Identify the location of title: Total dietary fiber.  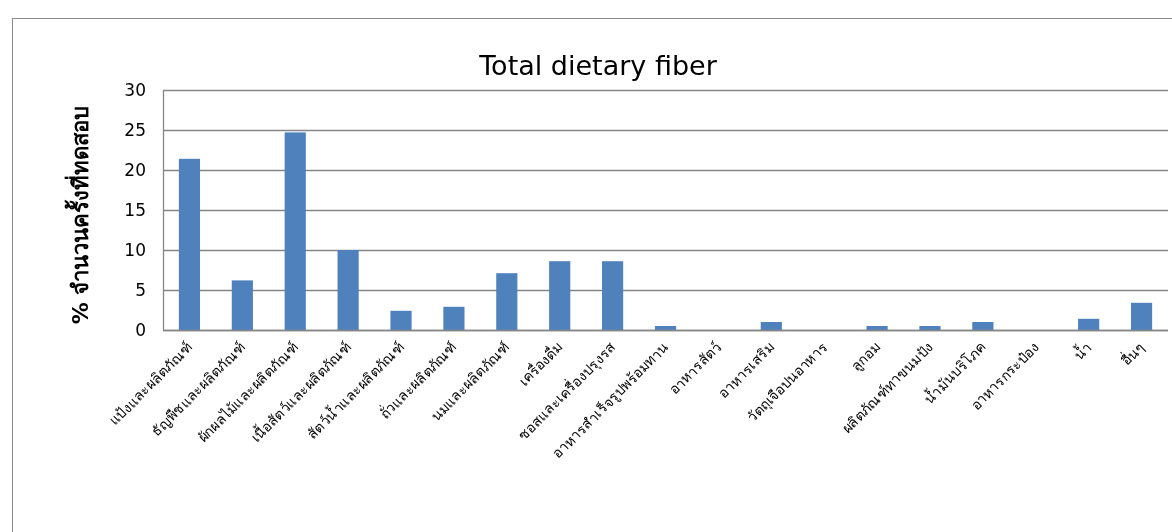
(598, 65).